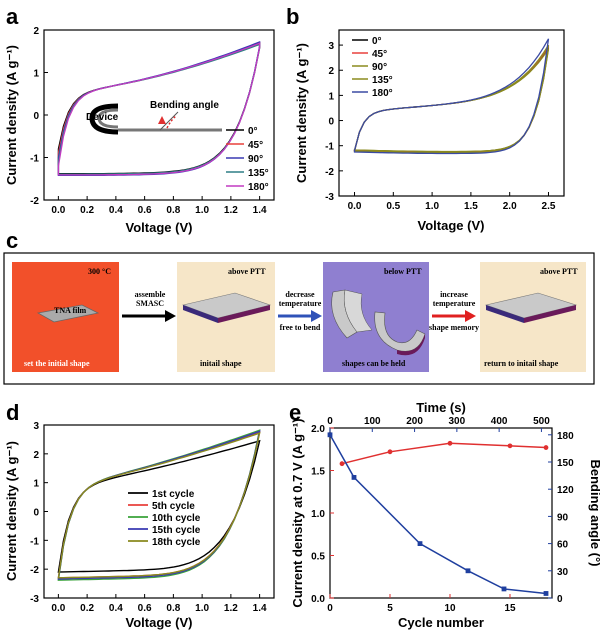  What do you see at coordinates (104, 119) in the screenshot?
I see `device-bent-icon` at bounding box center [104, 119].